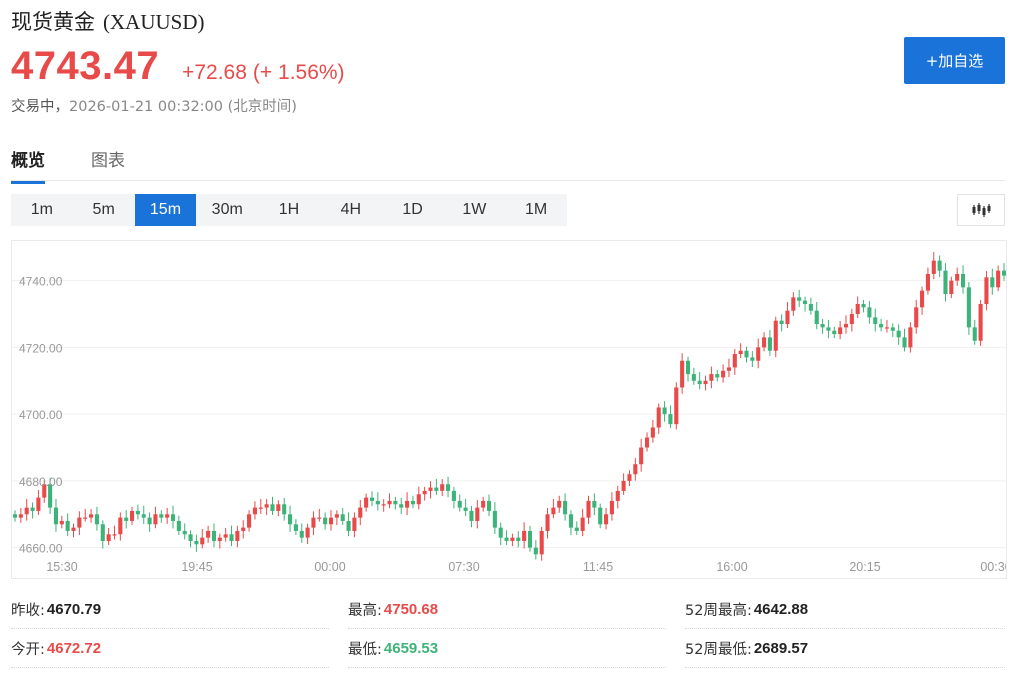 This screenshot has height=697, width=1014. Describe the element at coordinates (289, 209) in the screenshot. I see `interval-1h: 1H` at that location.